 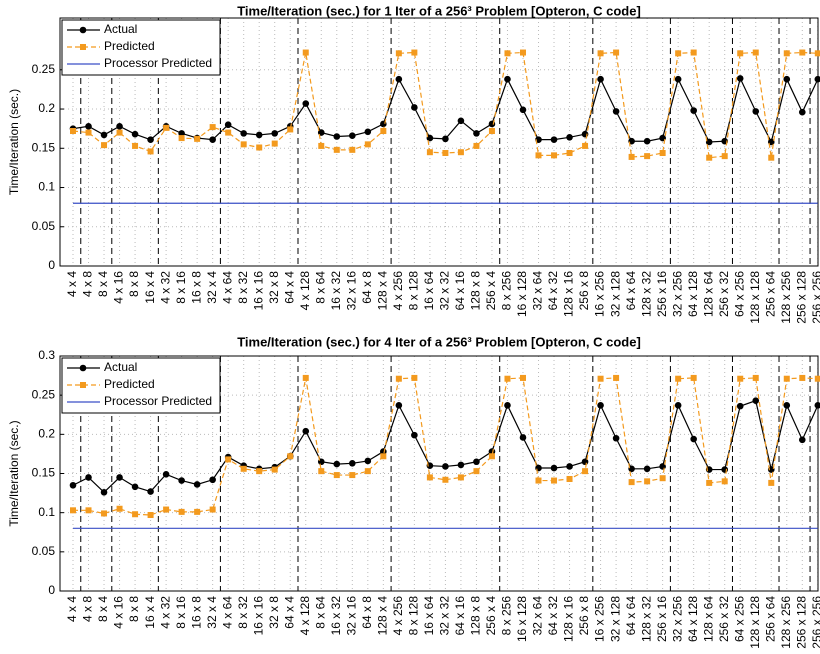 What do you see at coordinates (51, 265) in the screenshot?
I see `y-tick-label: 0` at bounding box center [51, 265].